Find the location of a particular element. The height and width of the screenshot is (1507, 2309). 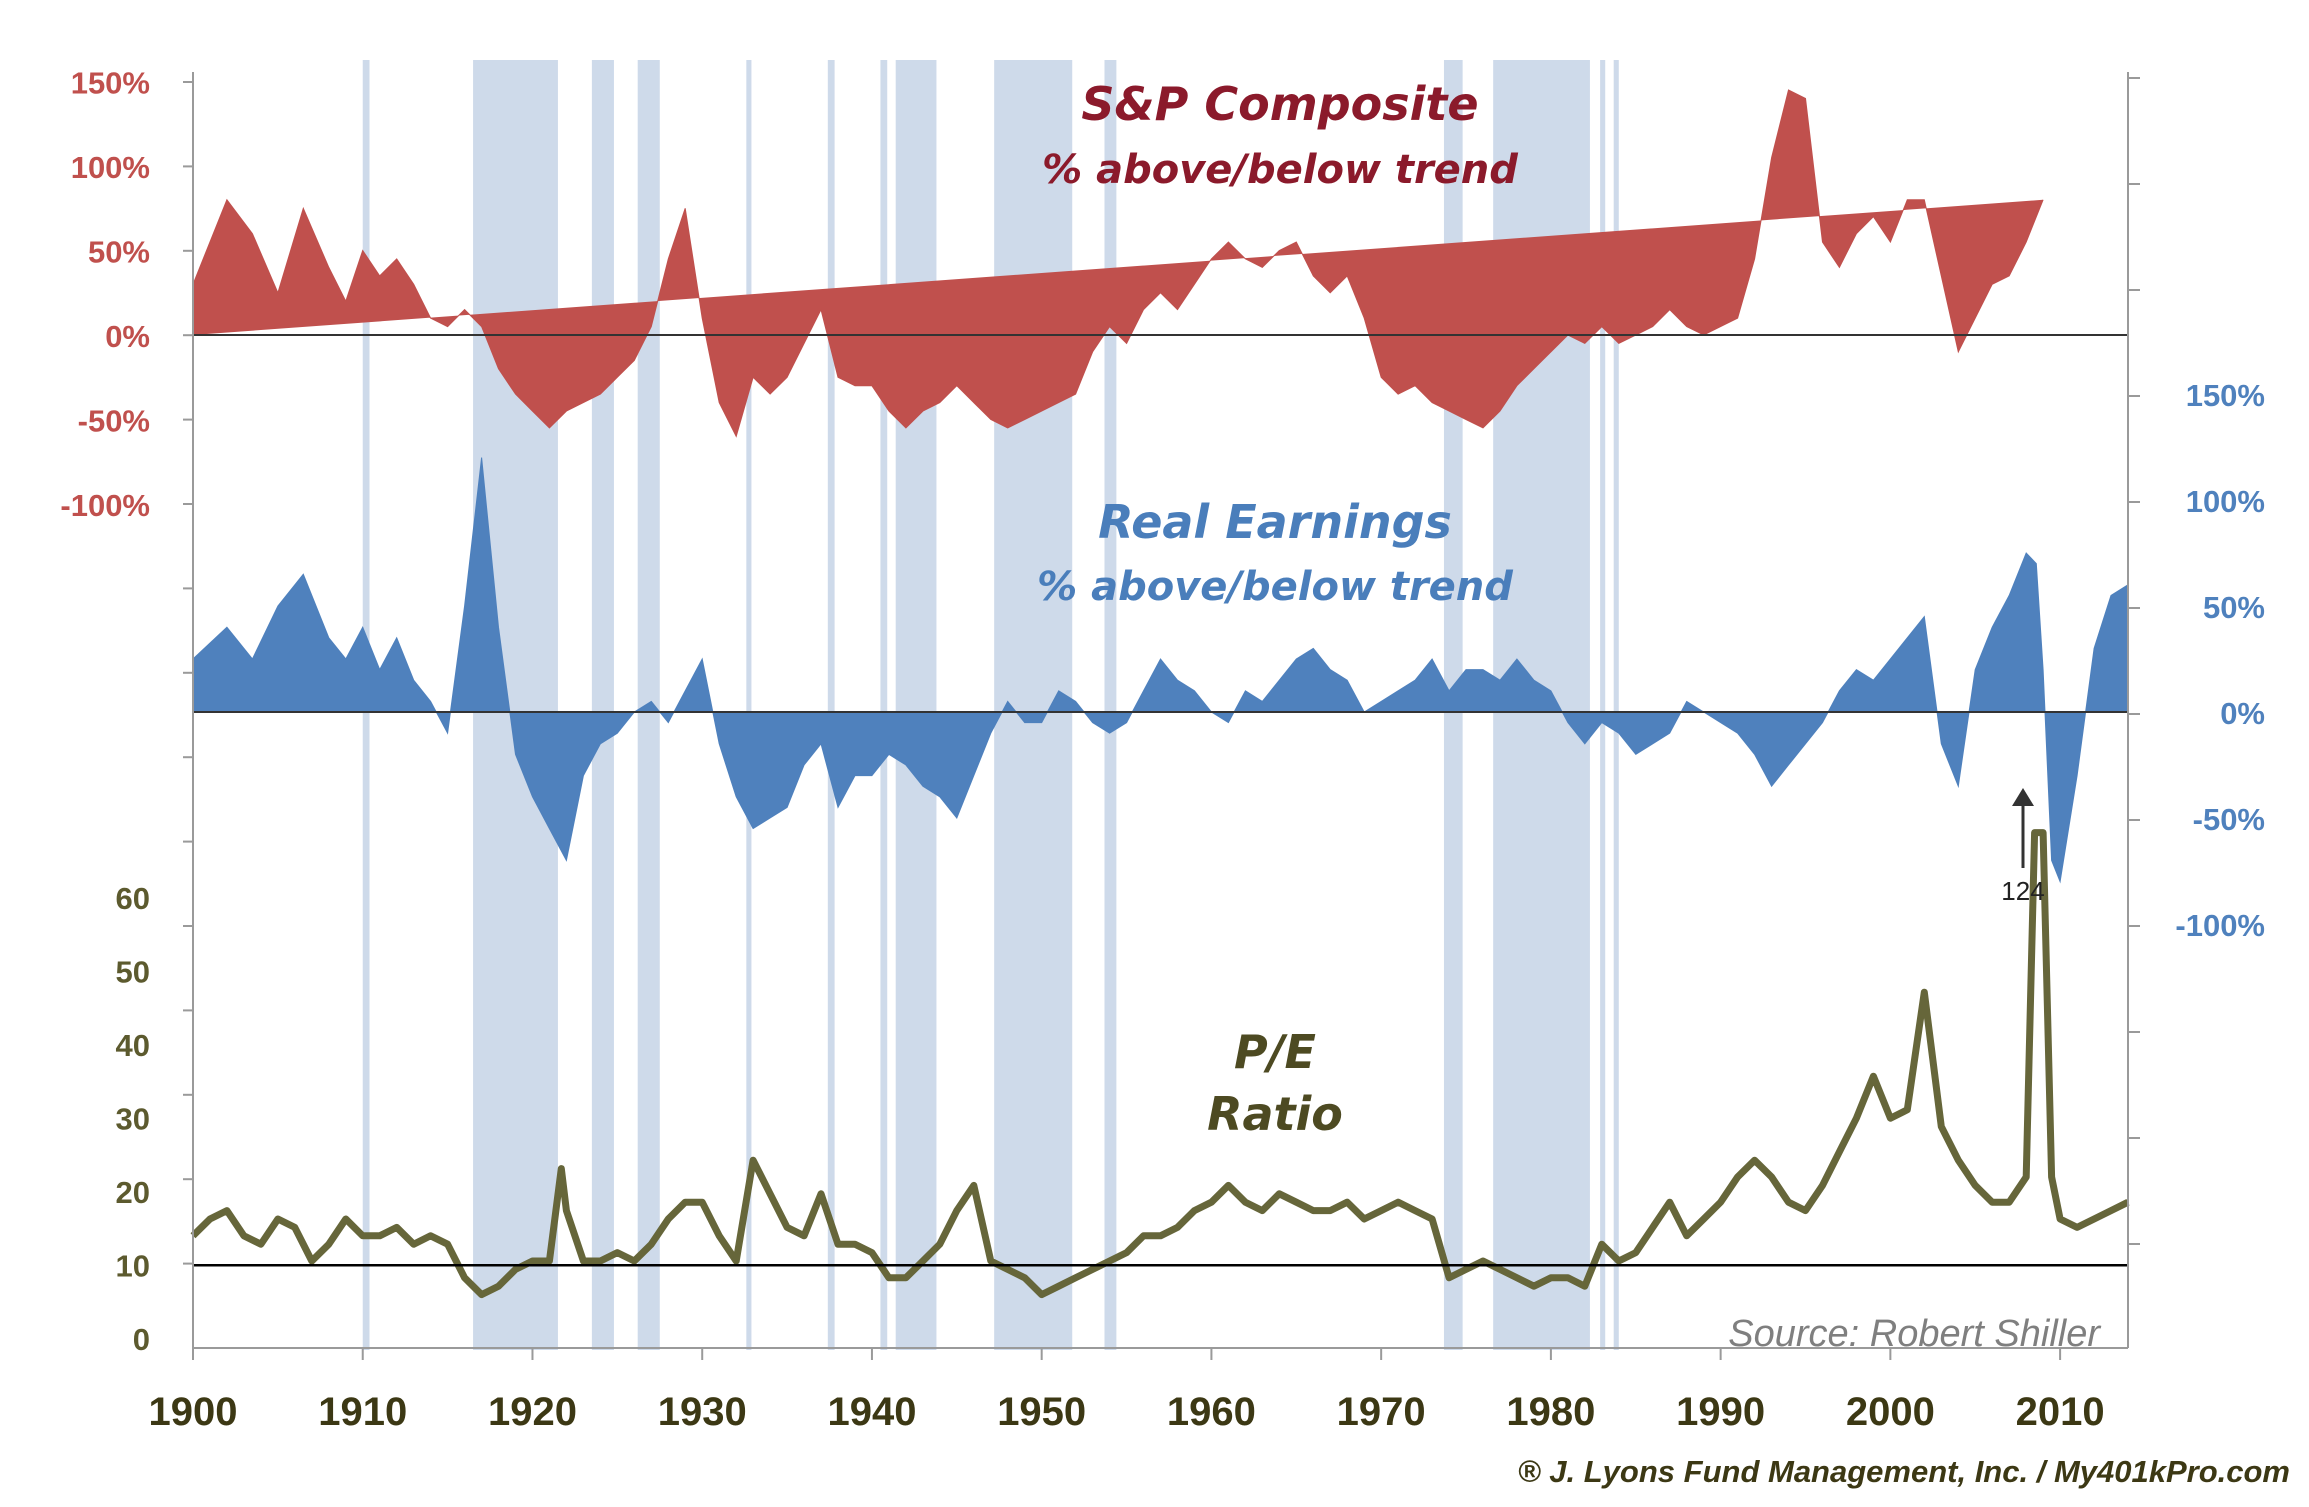

x-tick-label: 1940 is located at coordinates (871, 1412).